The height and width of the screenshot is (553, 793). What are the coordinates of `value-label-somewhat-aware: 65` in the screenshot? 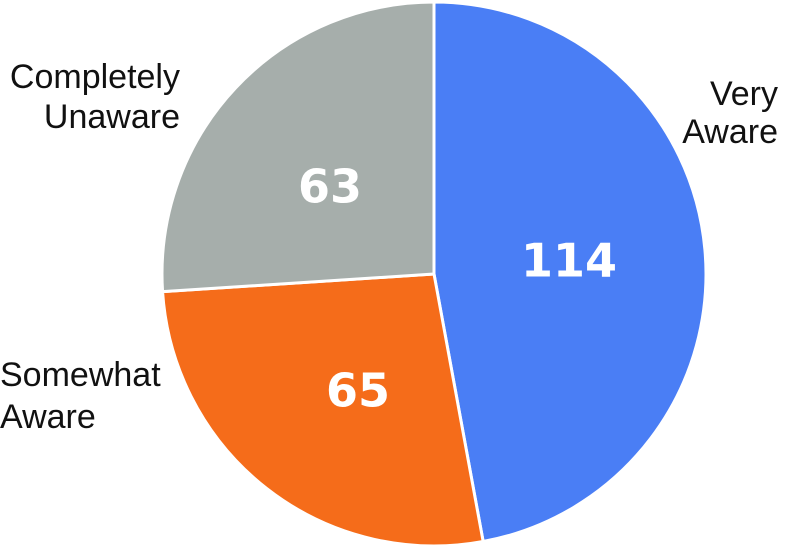 It's located at (358, 391).